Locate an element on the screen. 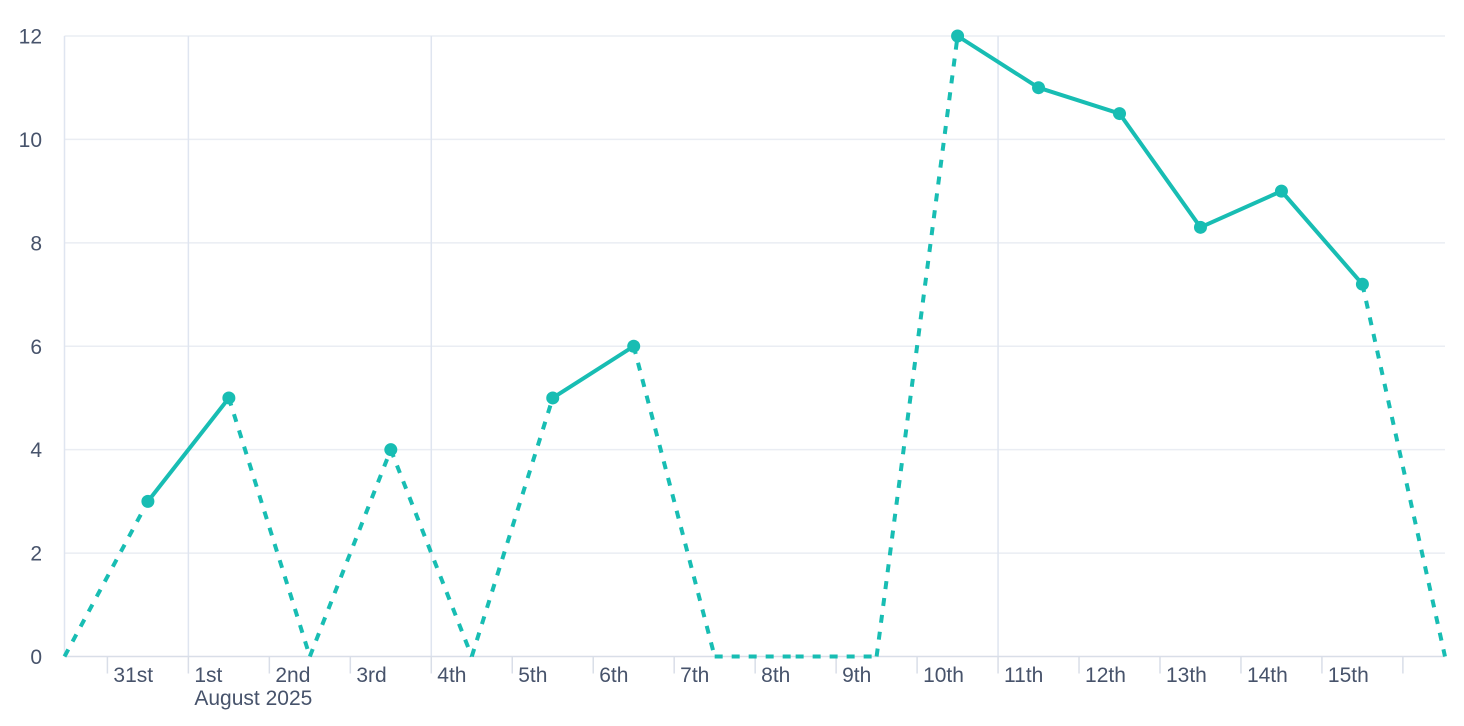 Image resolution: width=1464 pixels, height=726 pixels. x-tick-label: 31st is located at coordinates (133, 675).